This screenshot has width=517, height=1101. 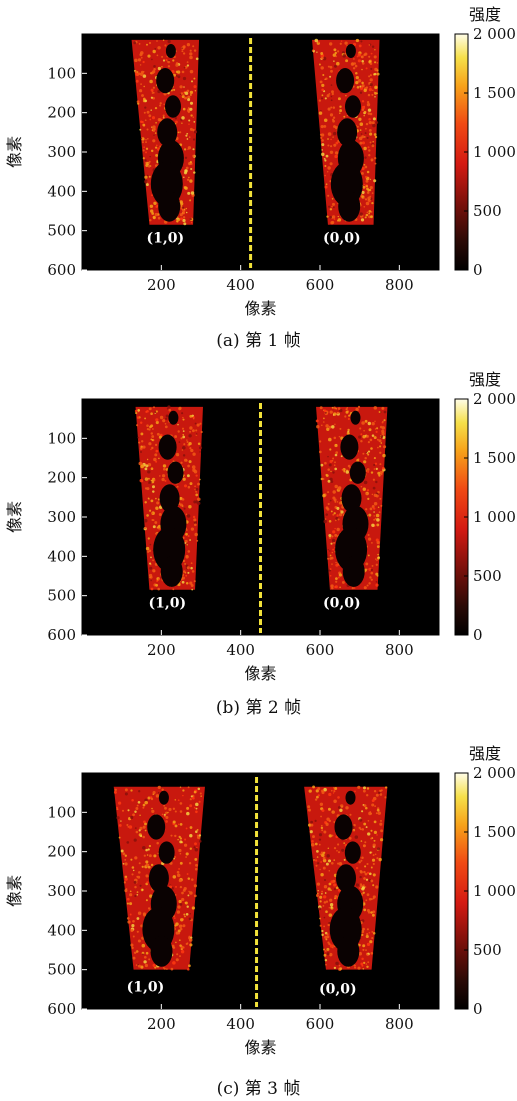 What do you see at coordinates (258, 1089) in the screenshot?
I see `caption-c: (c) 第 3 帧` at bounding box center [258, 1089].